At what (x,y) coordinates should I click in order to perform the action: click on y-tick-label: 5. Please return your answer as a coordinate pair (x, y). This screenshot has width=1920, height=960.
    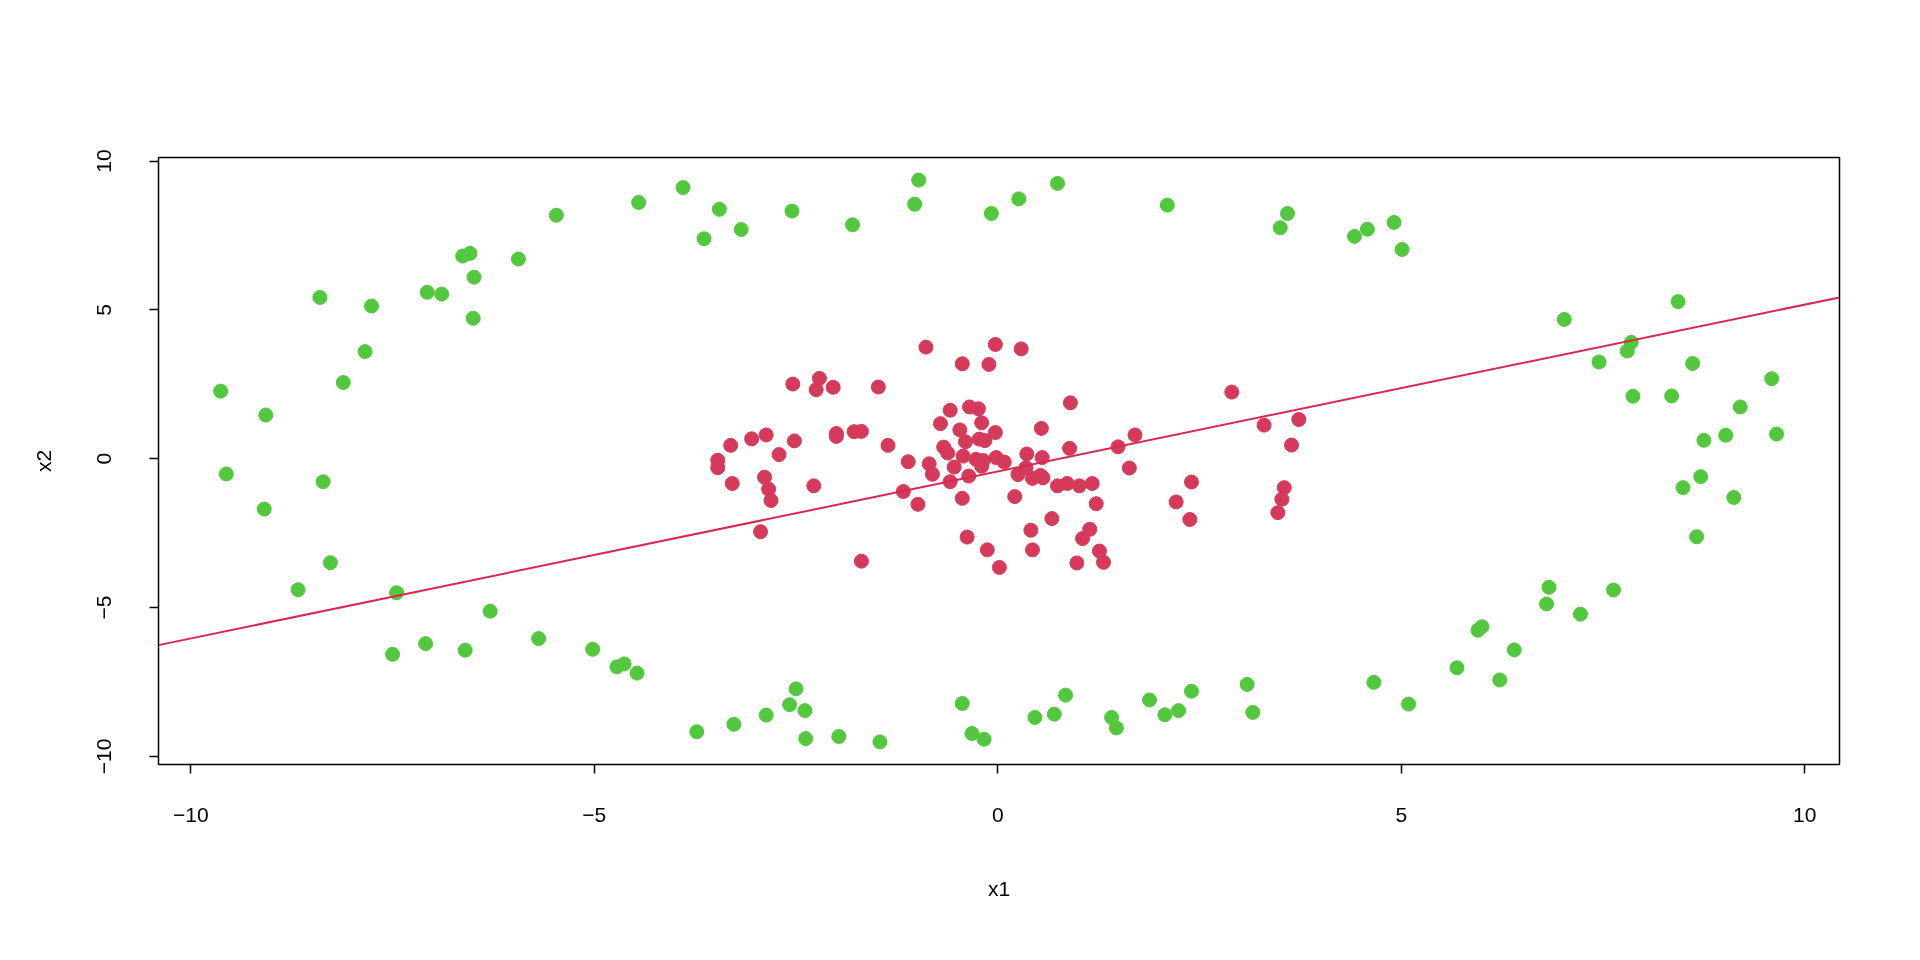
    Looking at the image, I should click on (104, 310).